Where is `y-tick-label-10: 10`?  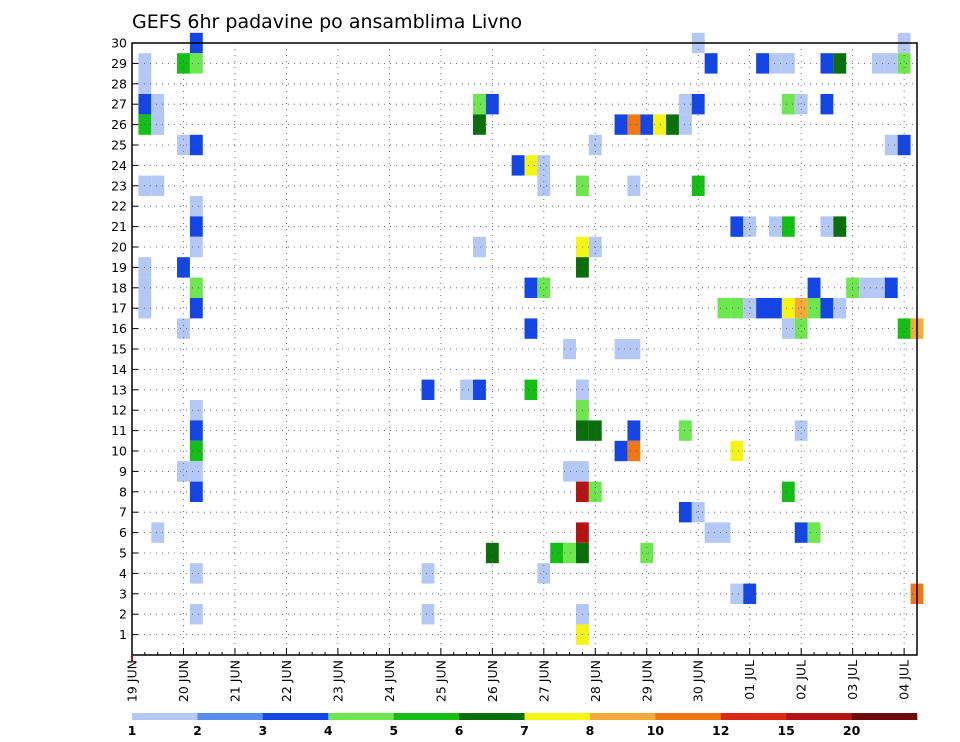
y-tick-label-10: 10 is located at coordinates (119, 451).